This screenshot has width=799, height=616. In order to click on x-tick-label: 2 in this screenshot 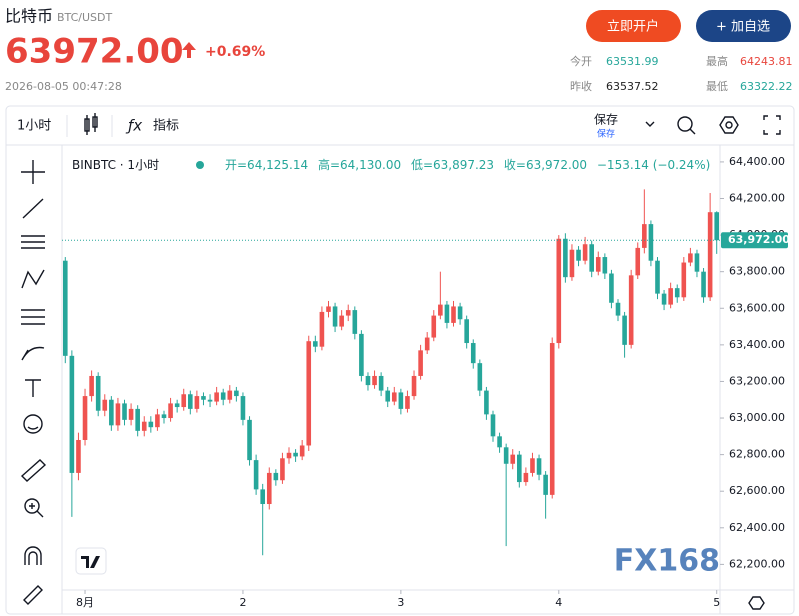, I will do `click(242, 602)`.